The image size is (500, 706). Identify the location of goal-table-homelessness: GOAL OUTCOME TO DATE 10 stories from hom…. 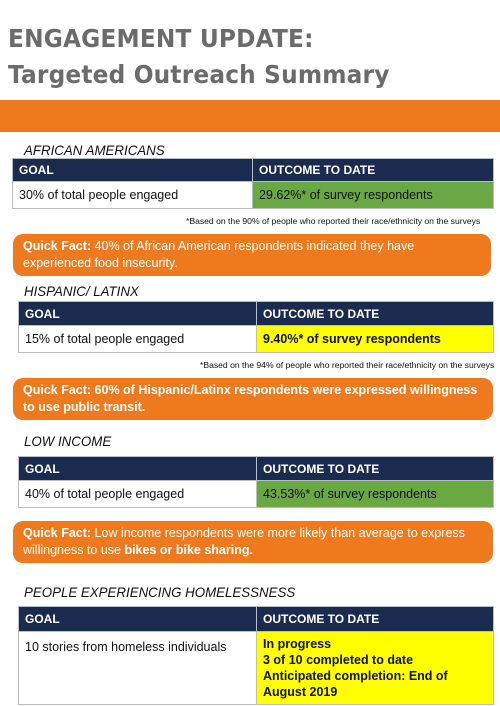
(256, 655).